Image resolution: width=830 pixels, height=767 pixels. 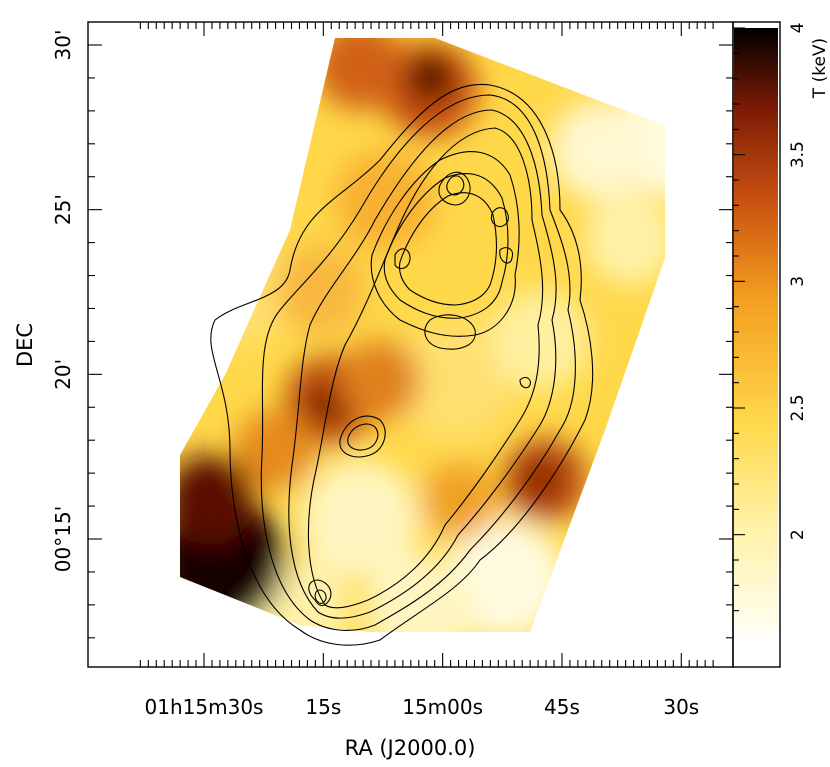 I want to click on x-tick-label: 45s, so click(x=562, y=707).